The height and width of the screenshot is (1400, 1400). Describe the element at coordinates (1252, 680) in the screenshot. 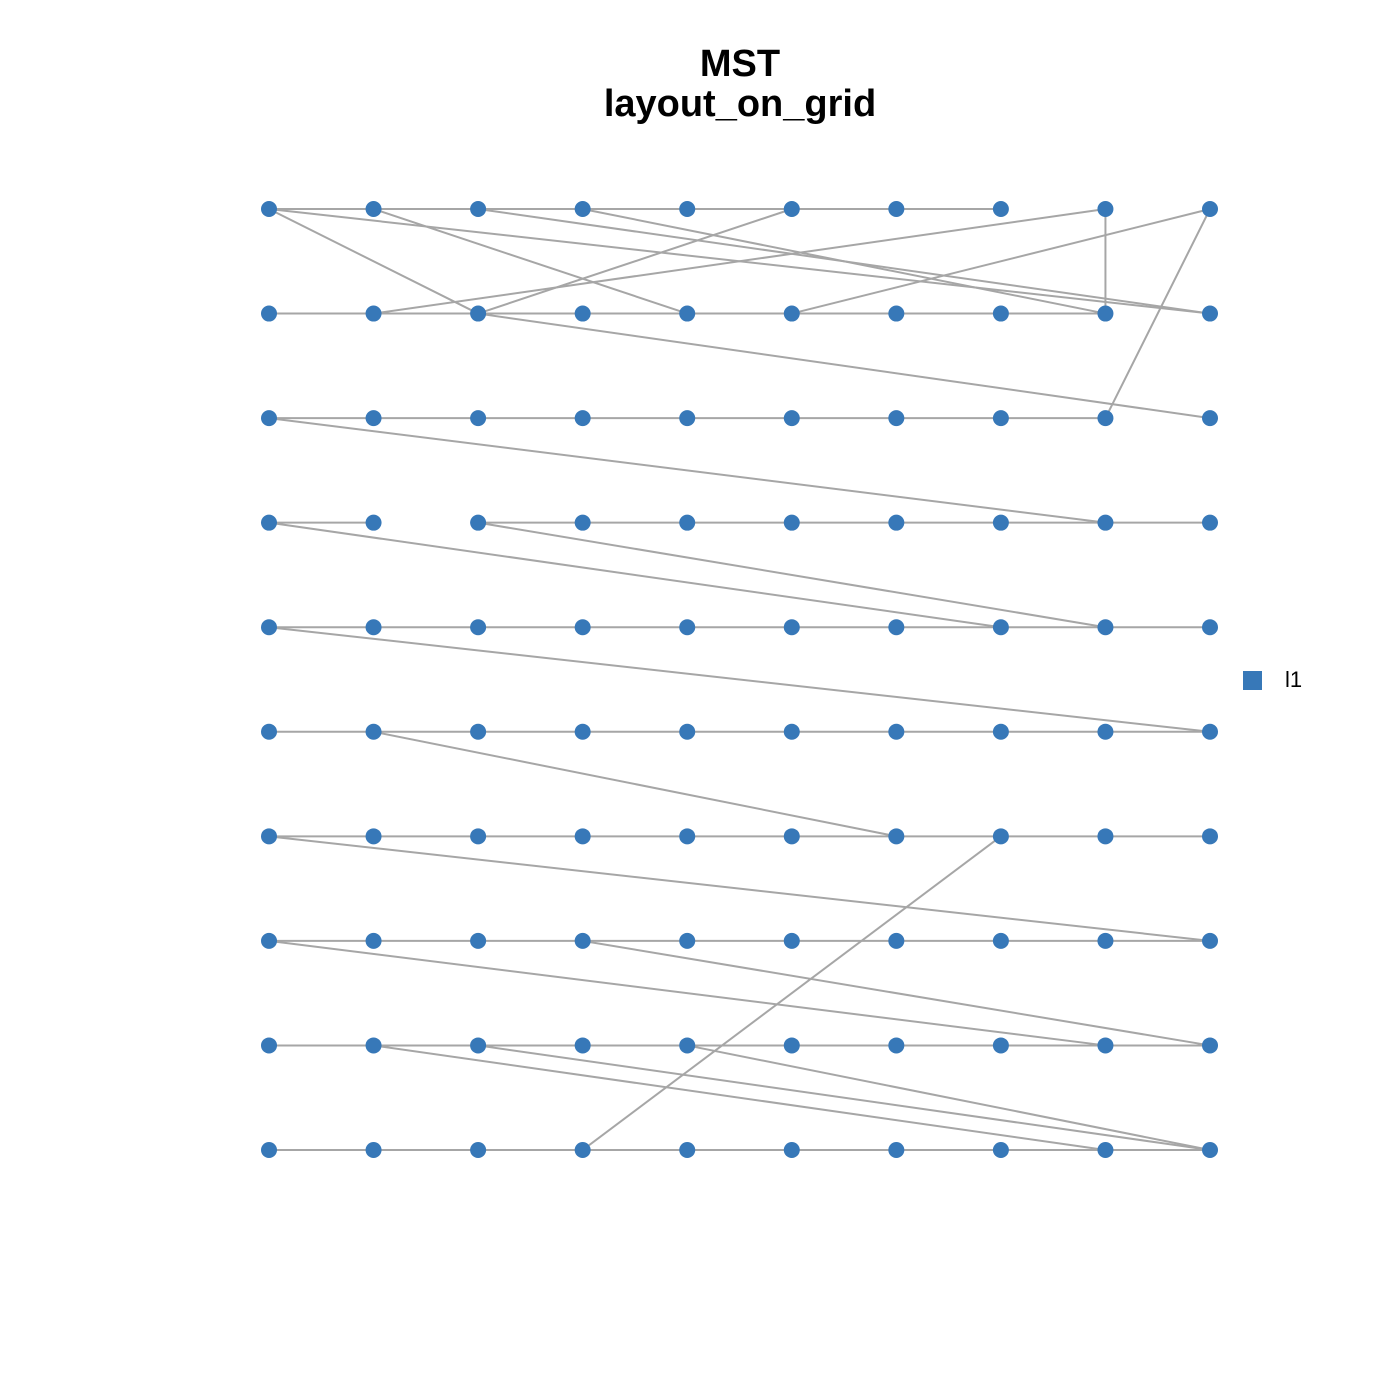

I see `legend-swatch` at that location.